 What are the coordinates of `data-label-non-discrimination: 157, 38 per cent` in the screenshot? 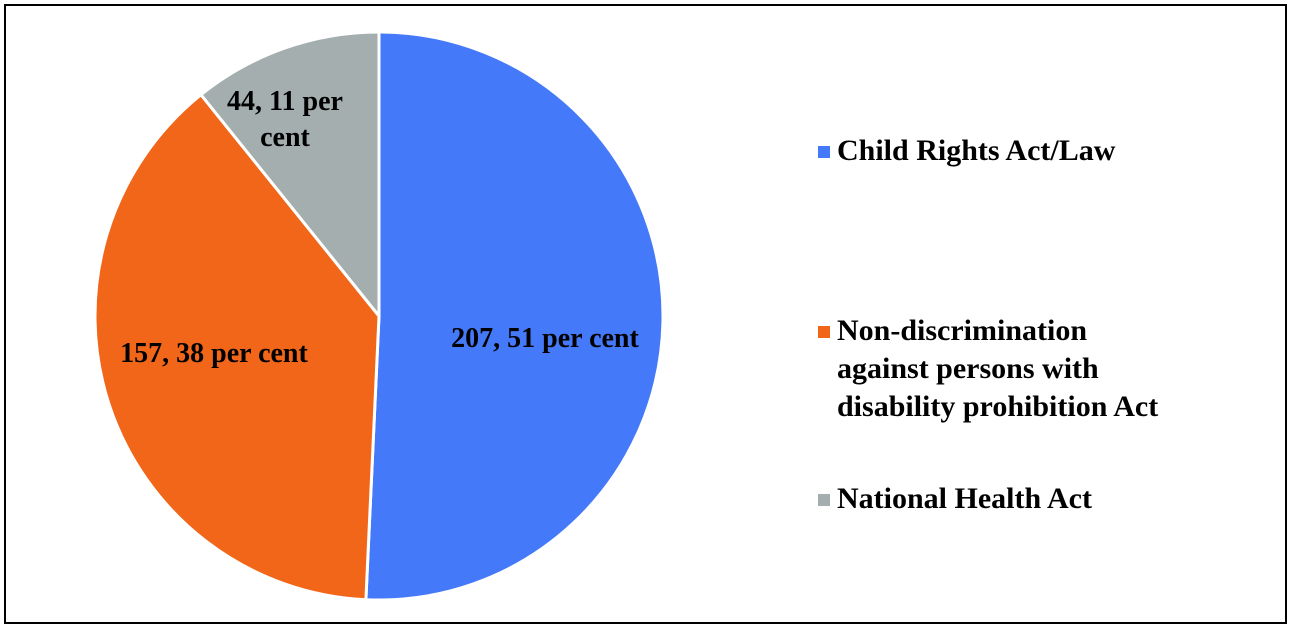 It's located at (214, 353).